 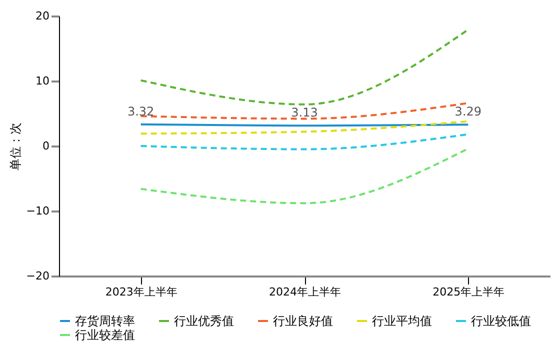 What do you see at coordinates (305, 292) in the screenshot?
I see `x-tick-label: 2024年上半年` at bounding box center [305, 292].